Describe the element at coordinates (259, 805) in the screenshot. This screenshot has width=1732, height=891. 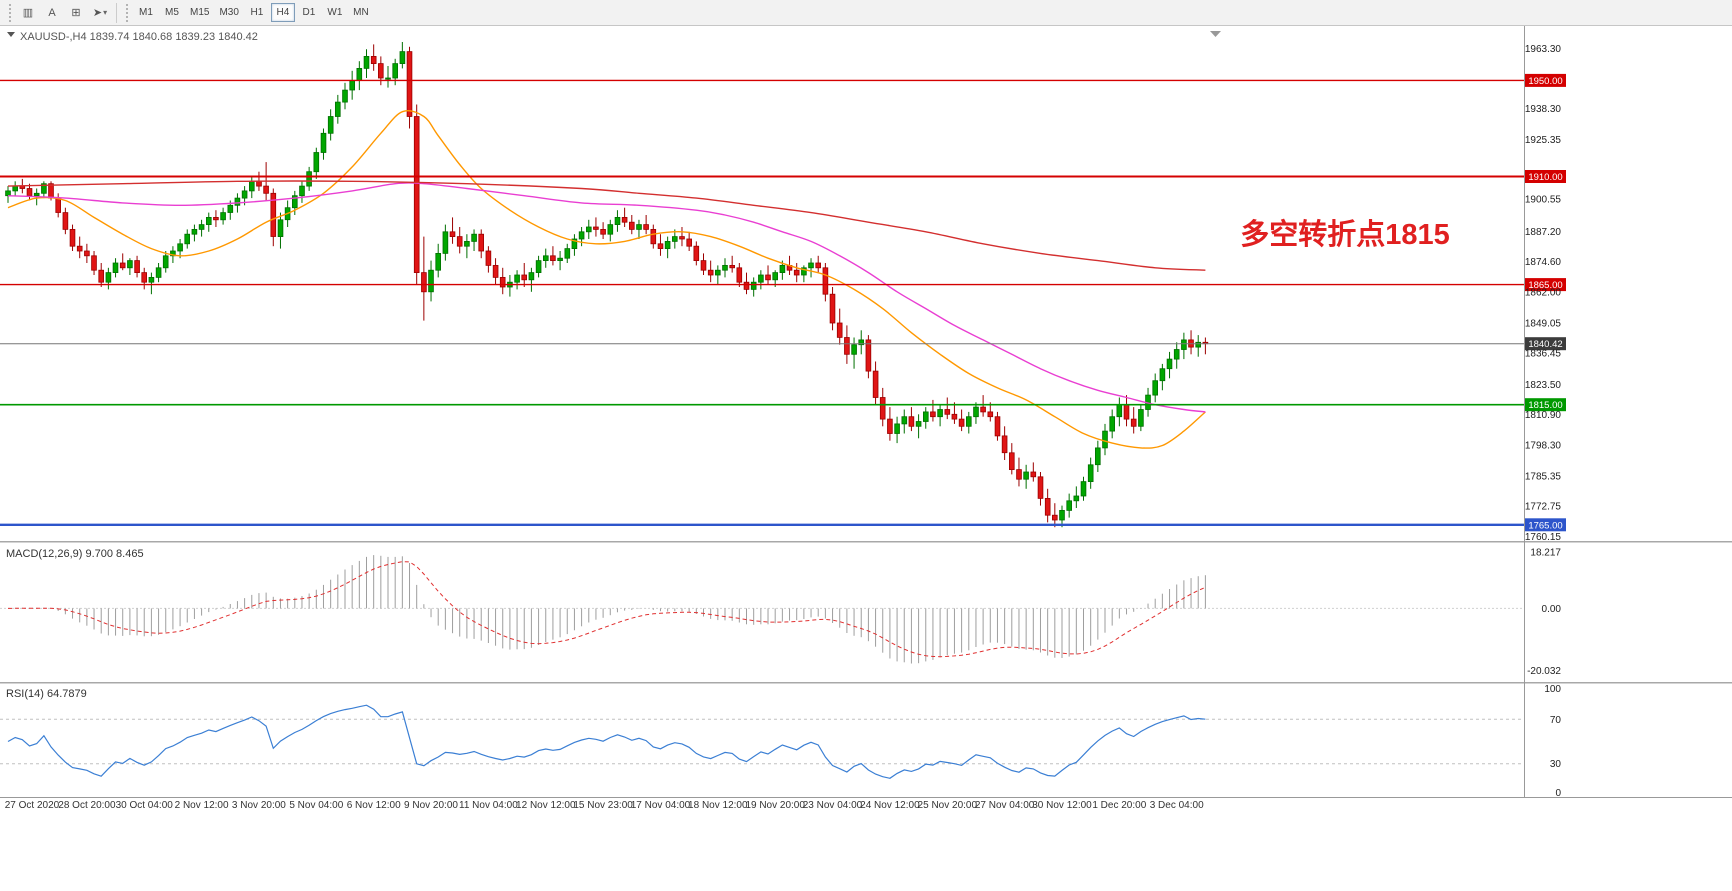
I see `svg-text: 3 Nov 20:00` at that location.